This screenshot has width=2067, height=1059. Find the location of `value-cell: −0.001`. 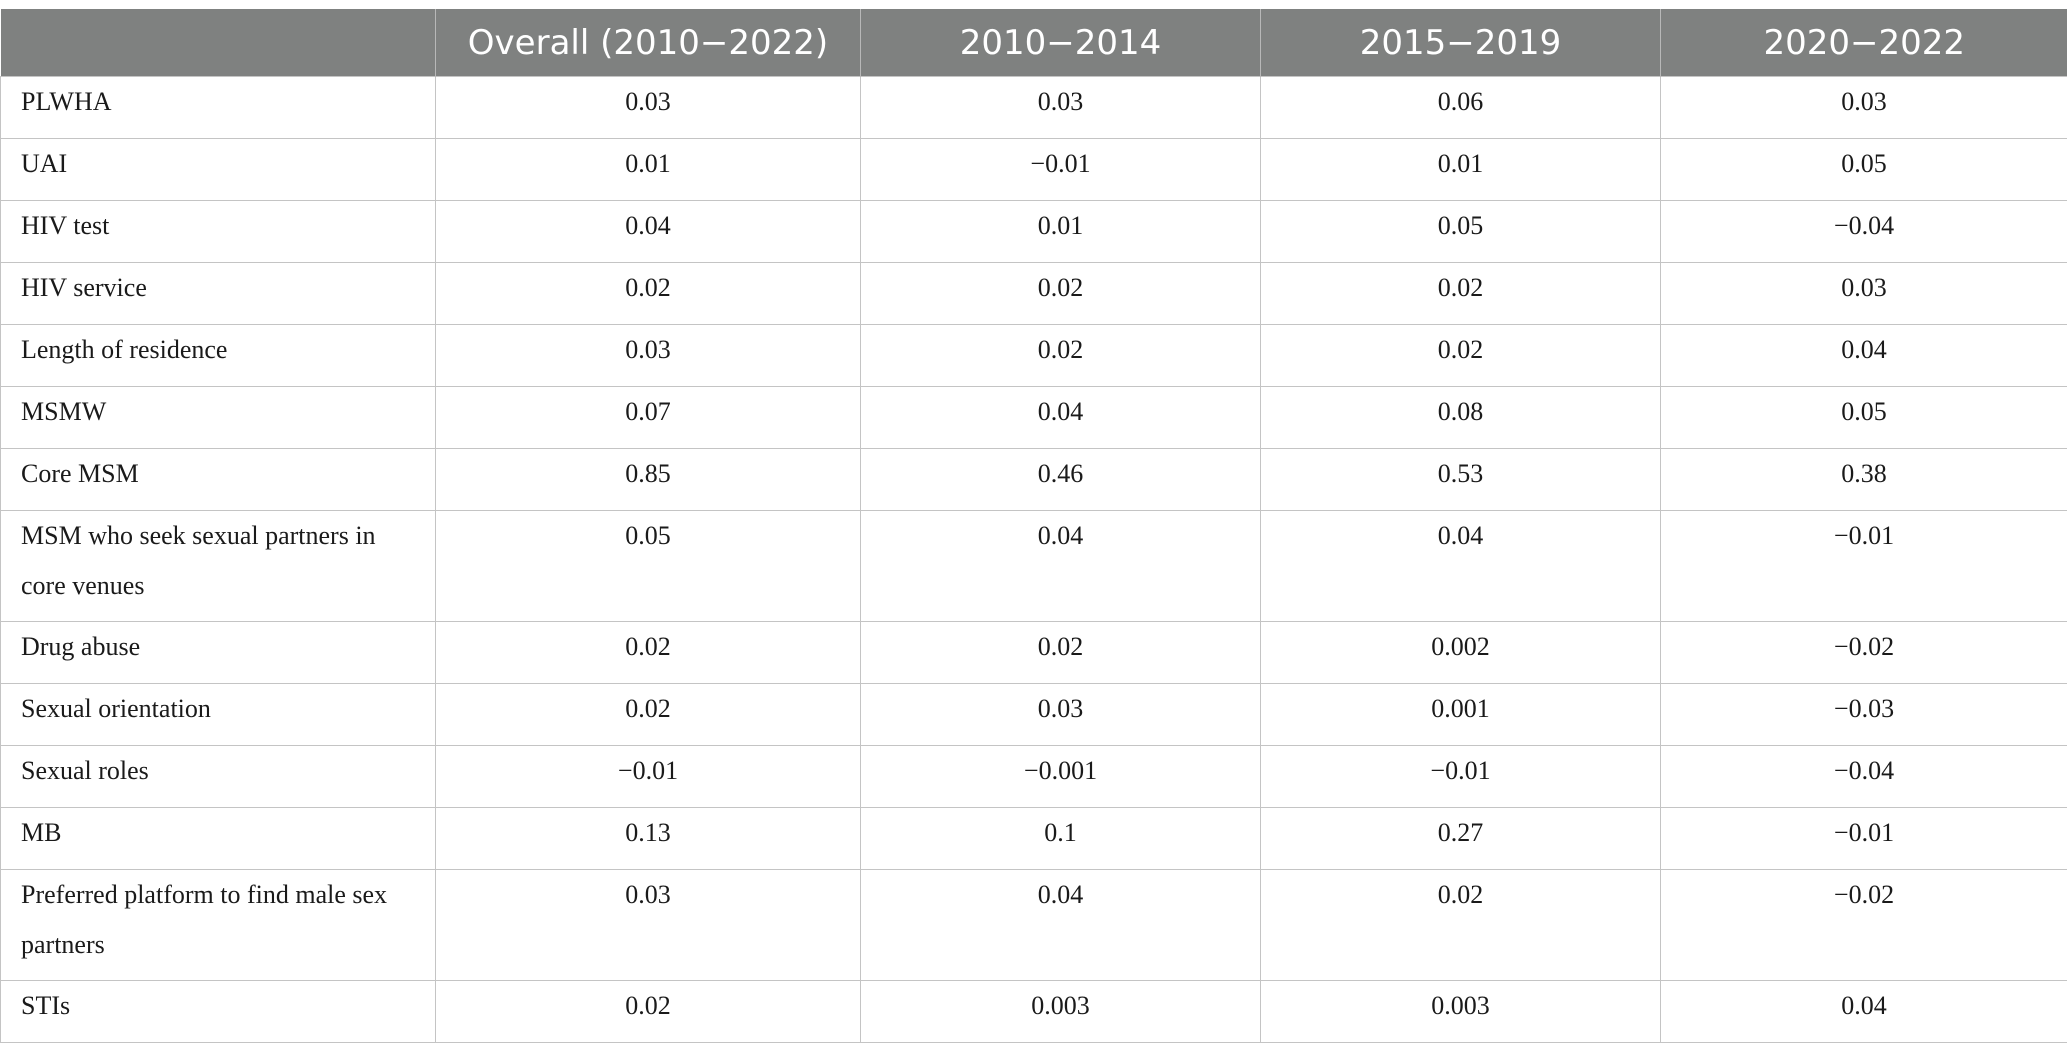

value-cell: −0.001 is located at coordinates (1060, 776).